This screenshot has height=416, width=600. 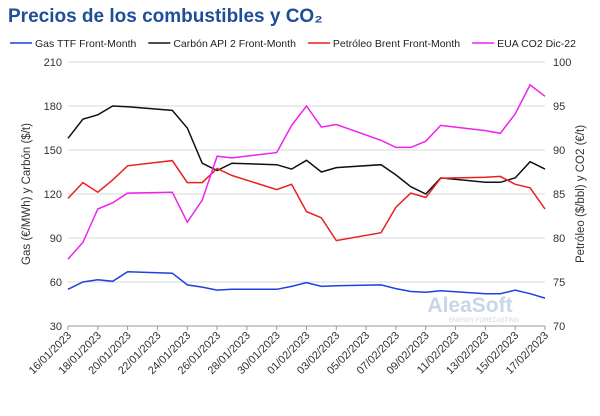 What do you see at coordinates (559, 327) in the screenshot?
I see `y2-tick-label: 70` at bounding box center [559, 327].